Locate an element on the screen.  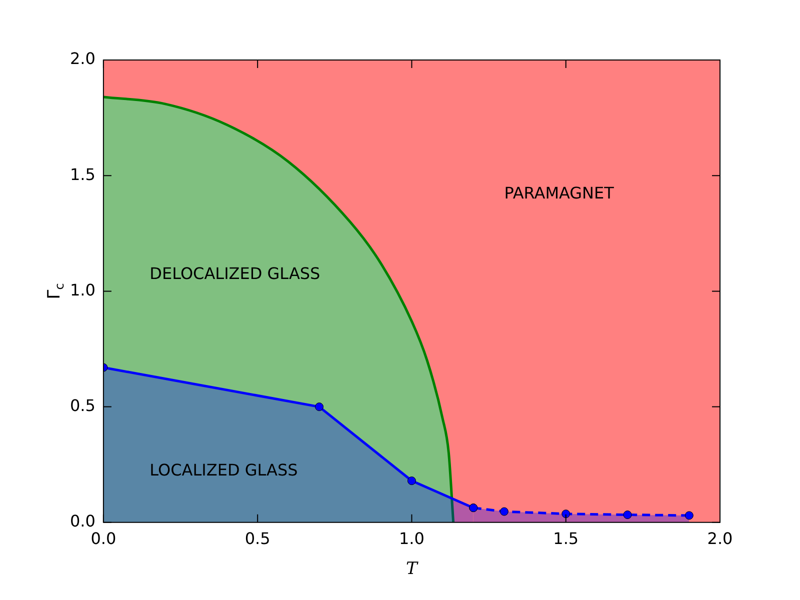
x-tick-label: 2.0 is located at coordinates (720, 538).